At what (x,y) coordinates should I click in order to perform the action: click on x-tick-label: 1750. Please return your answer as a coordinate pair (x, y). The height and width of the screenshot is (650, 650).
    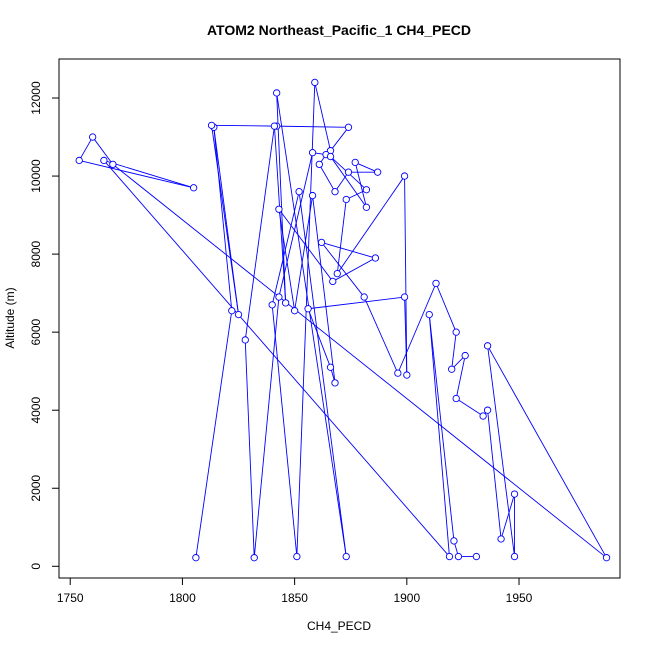
    Looking at the image, I should click on (70, 598).